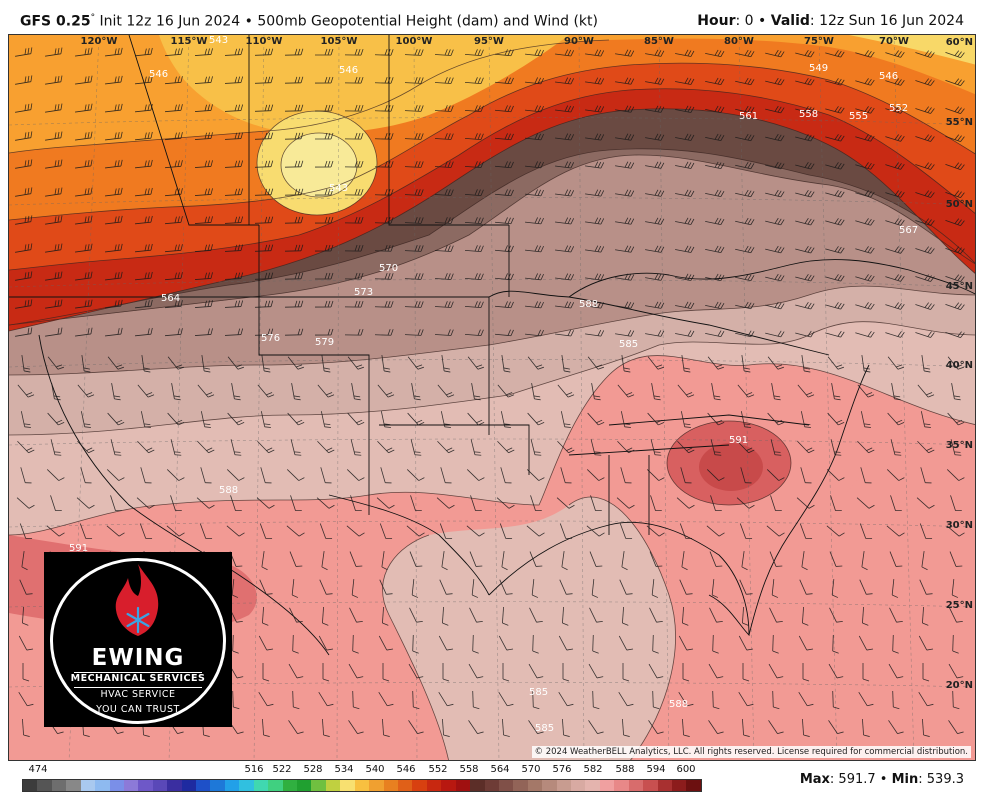  I want to click on lat-label: 20°N, so click(959, 685).